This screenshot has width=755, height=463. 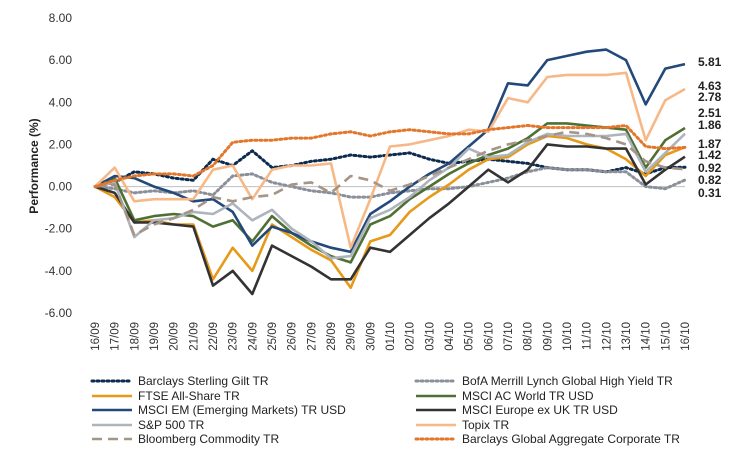 I want to click on x-tick-label: 10/10, so click(x=568, y=336).